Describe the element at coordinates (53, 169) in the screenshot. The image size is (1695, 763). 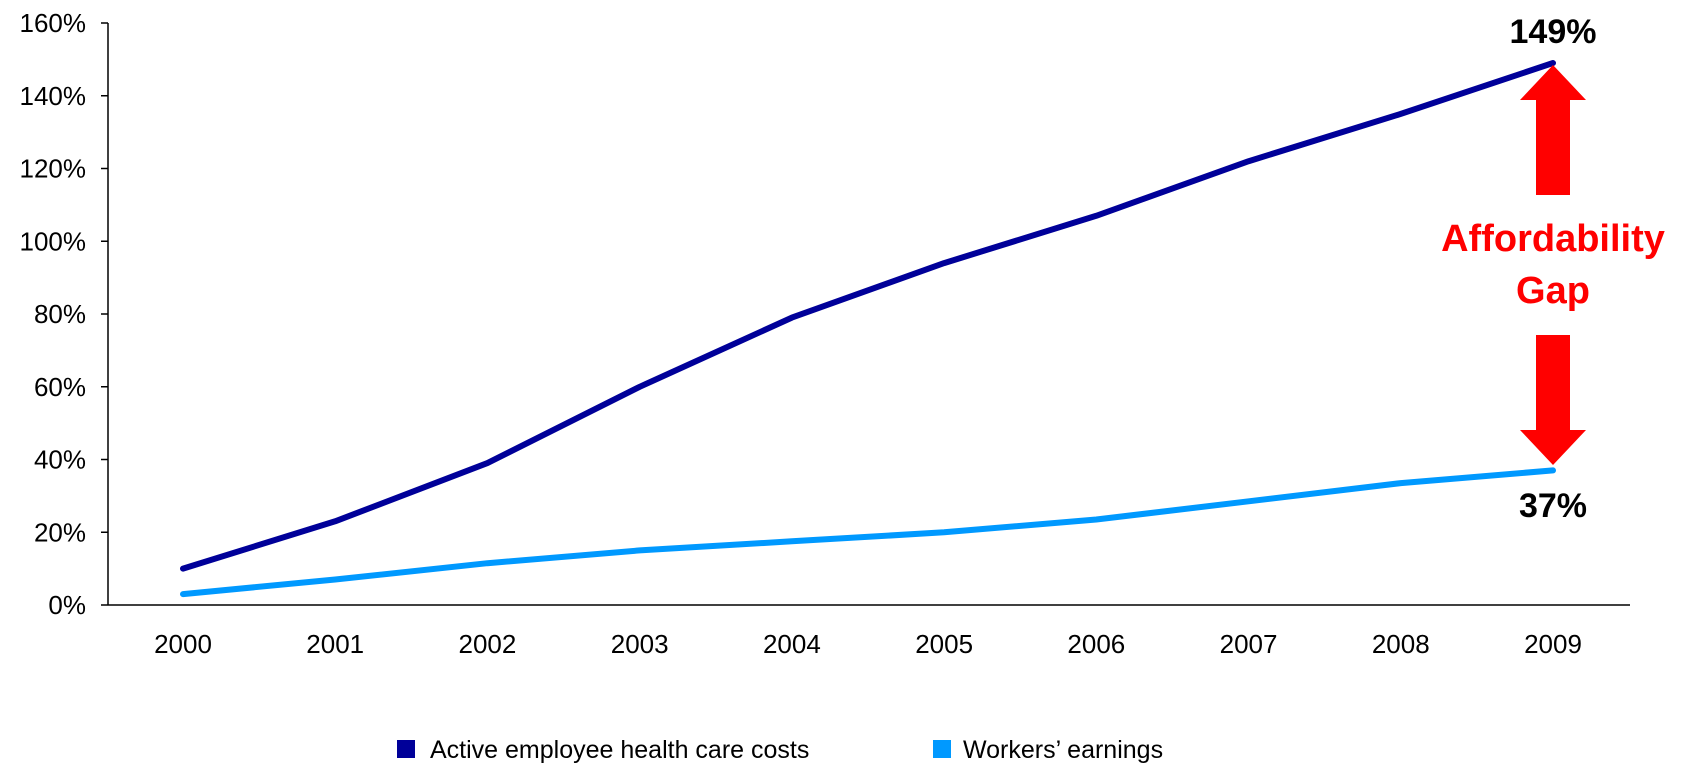
I see `y-tick-label: 120%` at that location.